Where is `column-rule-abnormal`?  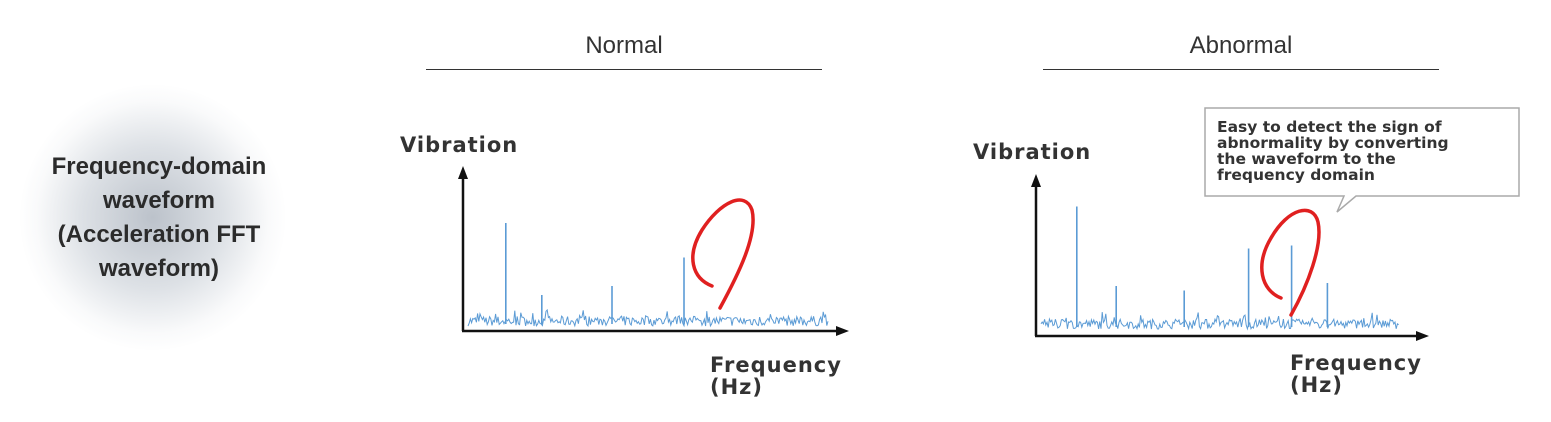
column-rule-abnormal is located at coordinates (1241, 69).